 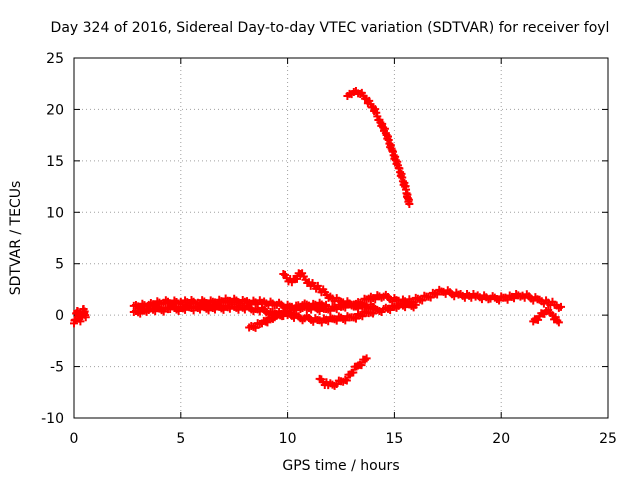 I want to click on y-axis-label: SDTVAR / TECUs, so click(x=16, y=238).